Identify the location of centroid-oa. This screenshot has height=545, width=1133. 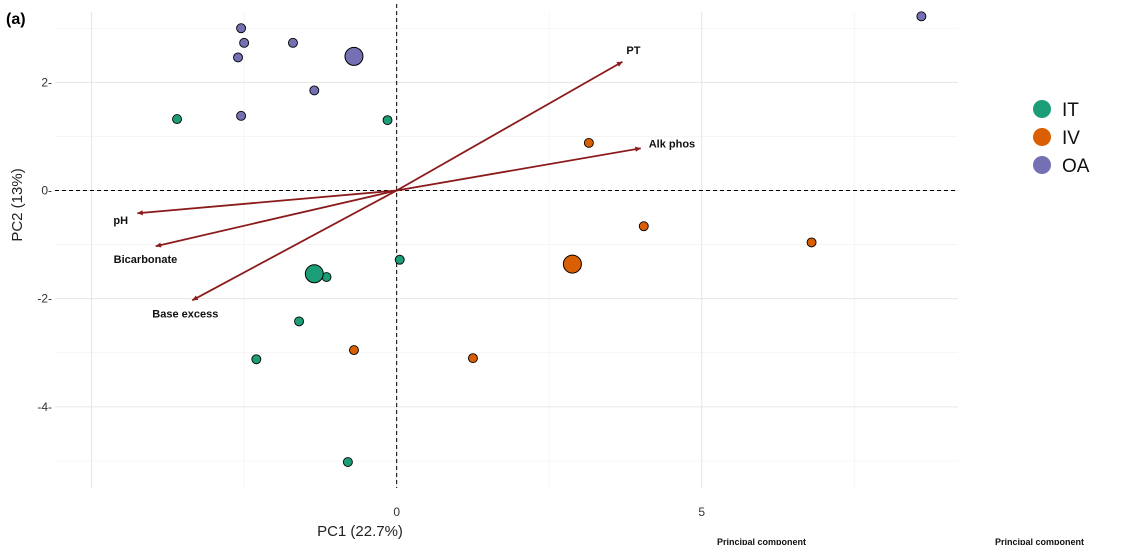
(354, 56).